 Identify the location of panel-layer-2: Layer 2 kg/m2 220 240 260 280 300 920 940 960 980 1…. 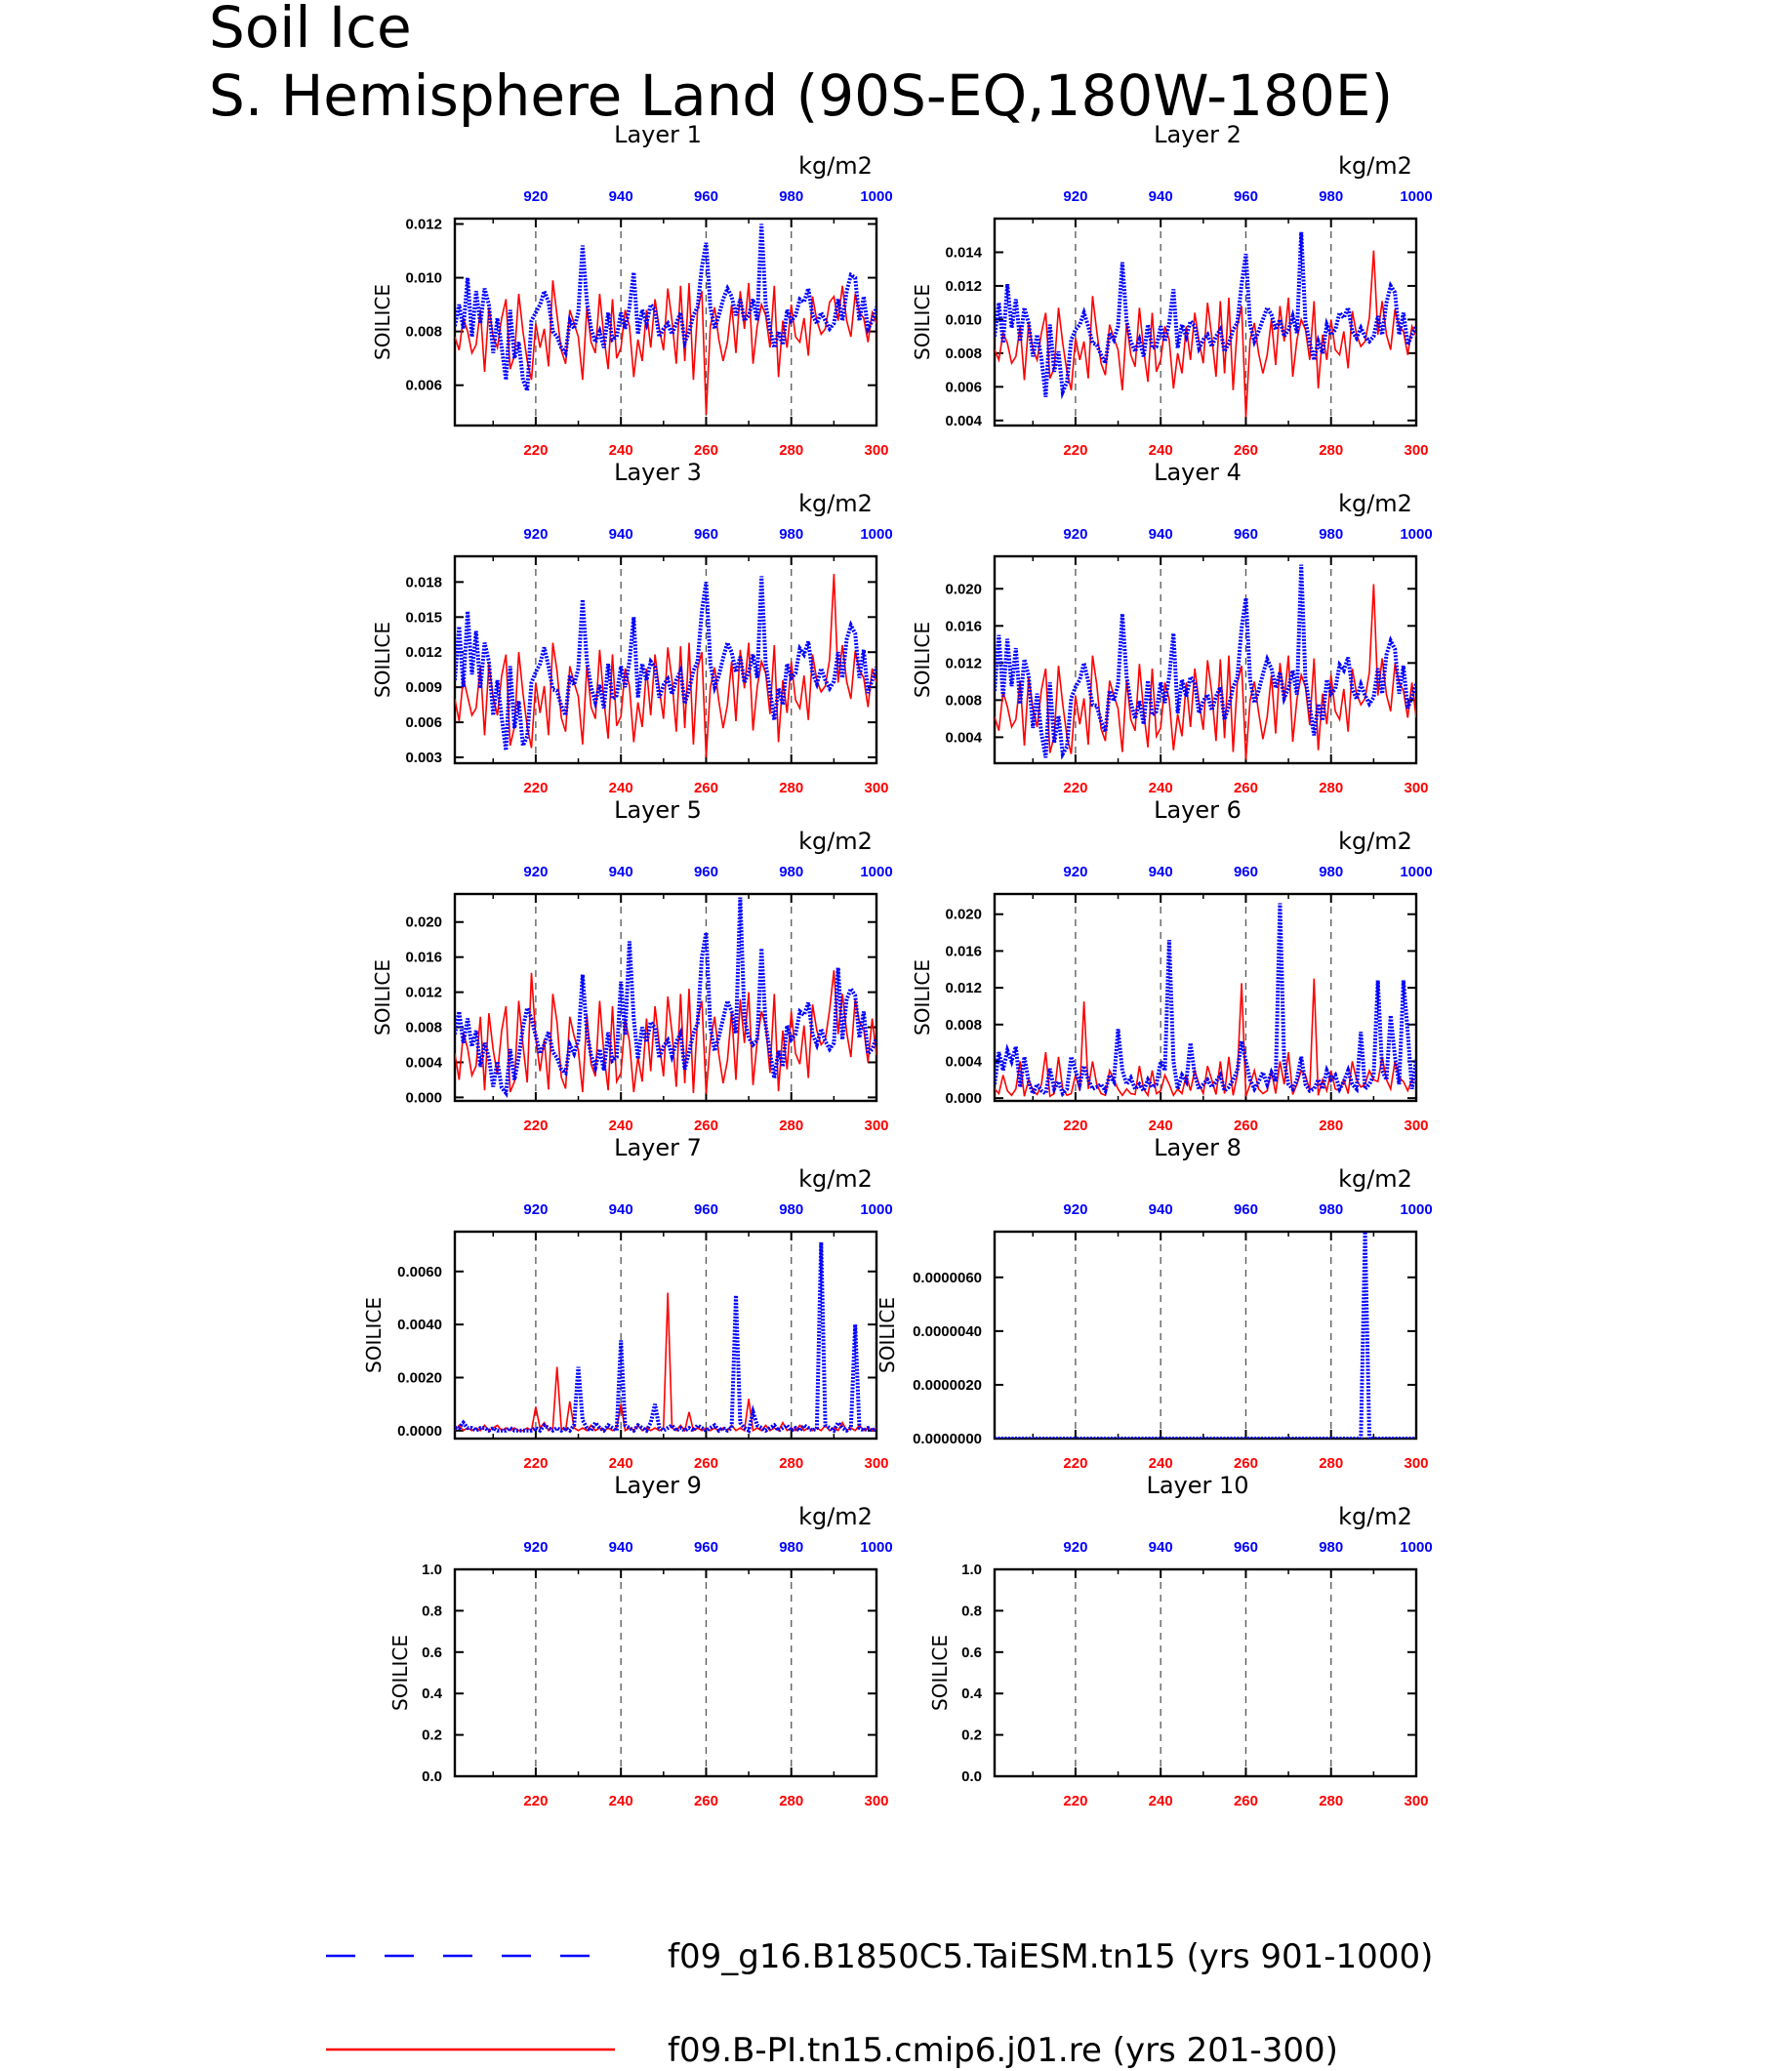
(1172, 290).